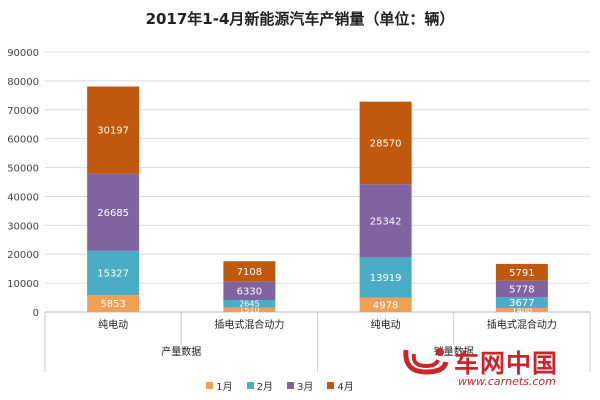 The height and width of the screenshot is (400, 600). What do you see at coordinates (345, 387) in the screenshot?
I see `legend-label: 4月` at bounding box center [345, 387].